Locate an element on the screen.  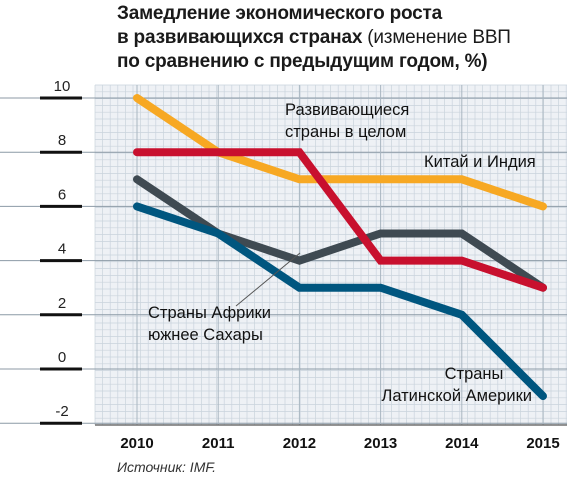
x-tick-label: 2011 is located at coordinates (218, 443).